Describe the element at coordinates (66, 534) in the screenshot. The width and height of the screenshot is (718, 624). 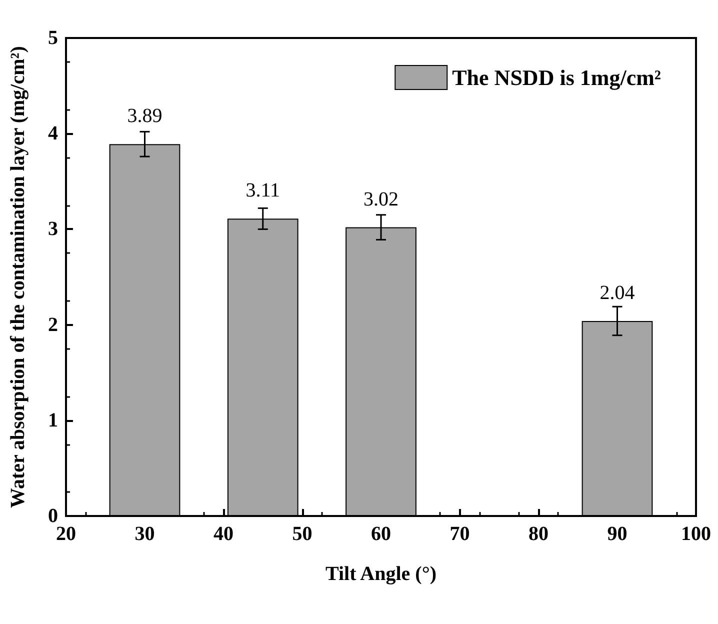
I see `x-tick-label: 20` at that location.